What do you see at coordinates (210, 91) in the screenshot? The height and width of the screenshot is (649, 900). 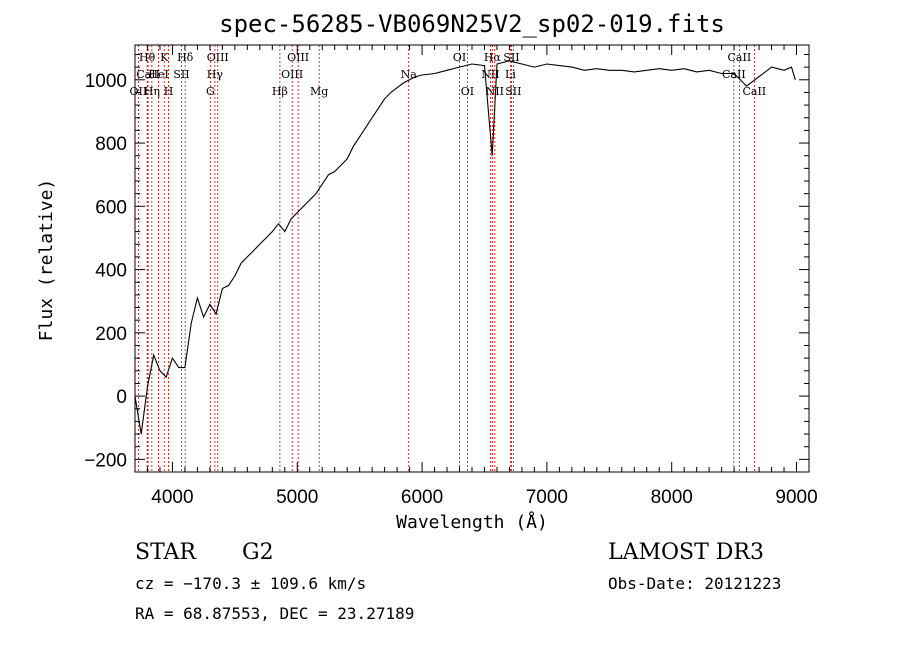 I see `line-label: G` at bounding box center [210, 91].